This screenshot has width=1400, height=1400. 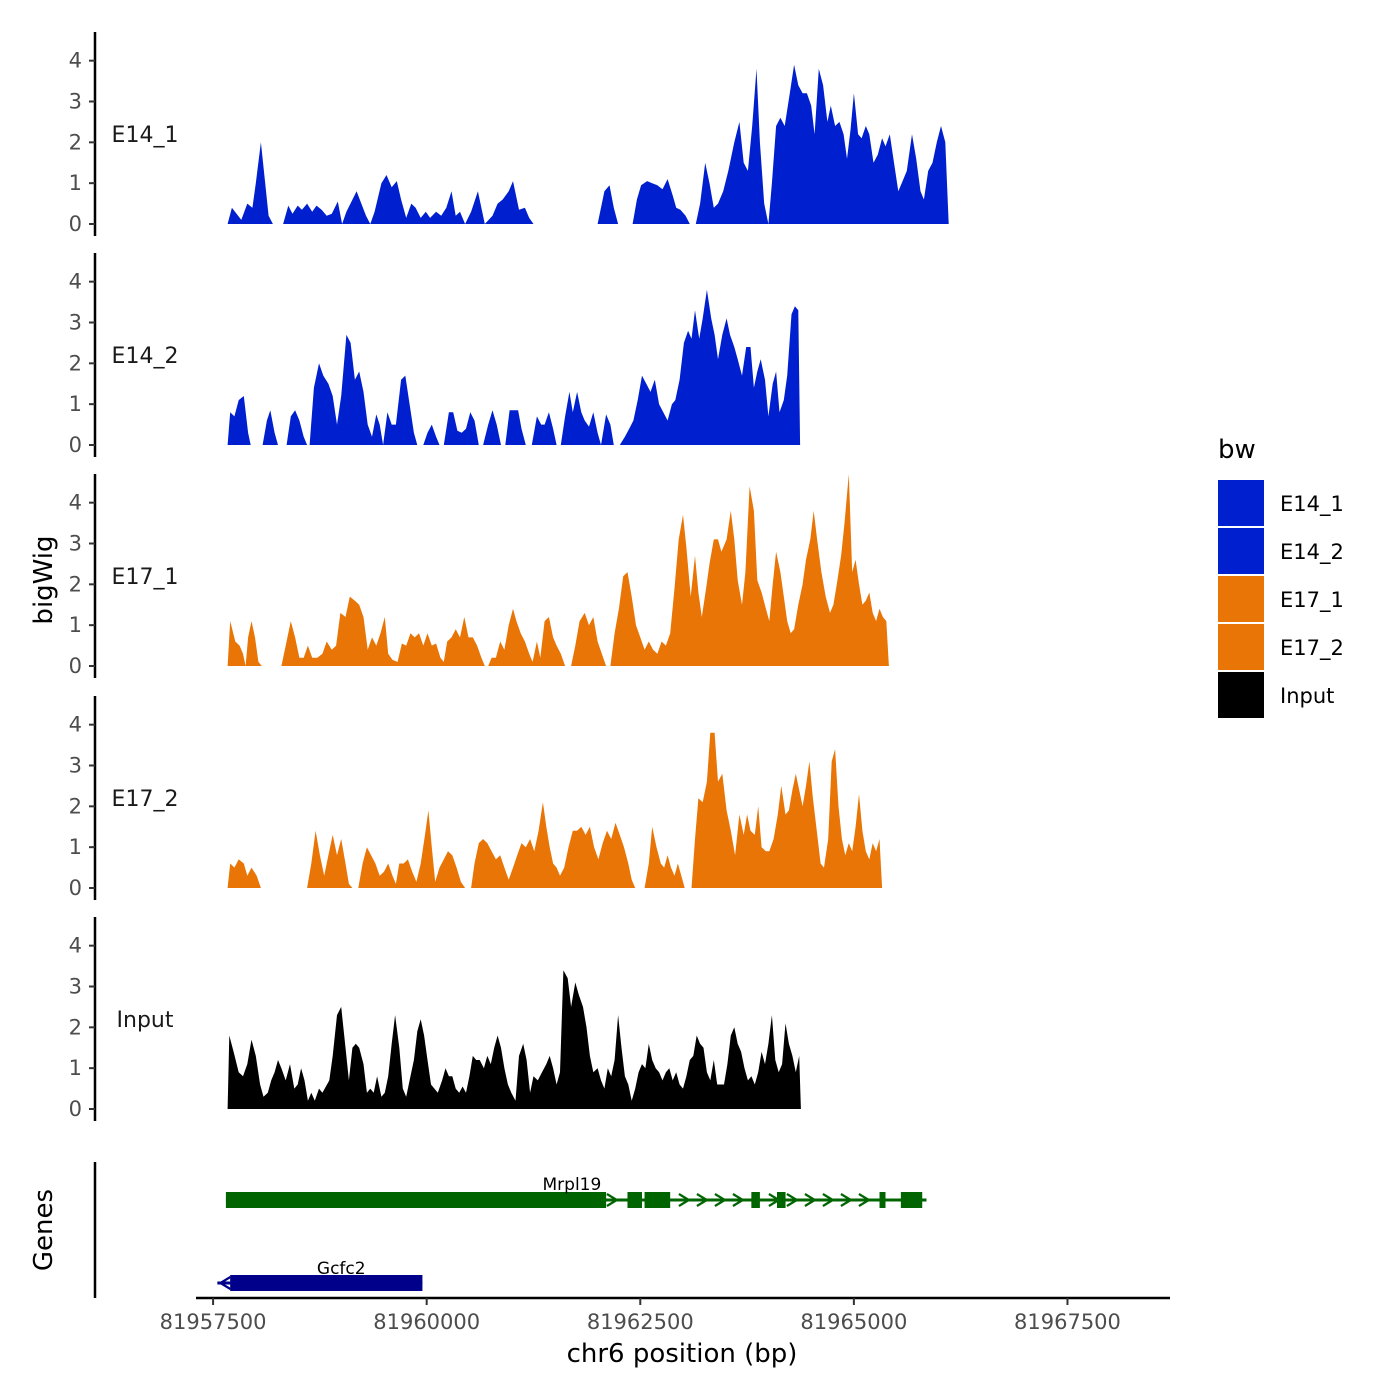 What do you see at coordinates (44, 1230) in the screenshot?
I see `genes-axis-title: Genes` at bounding box center [44, 1230].